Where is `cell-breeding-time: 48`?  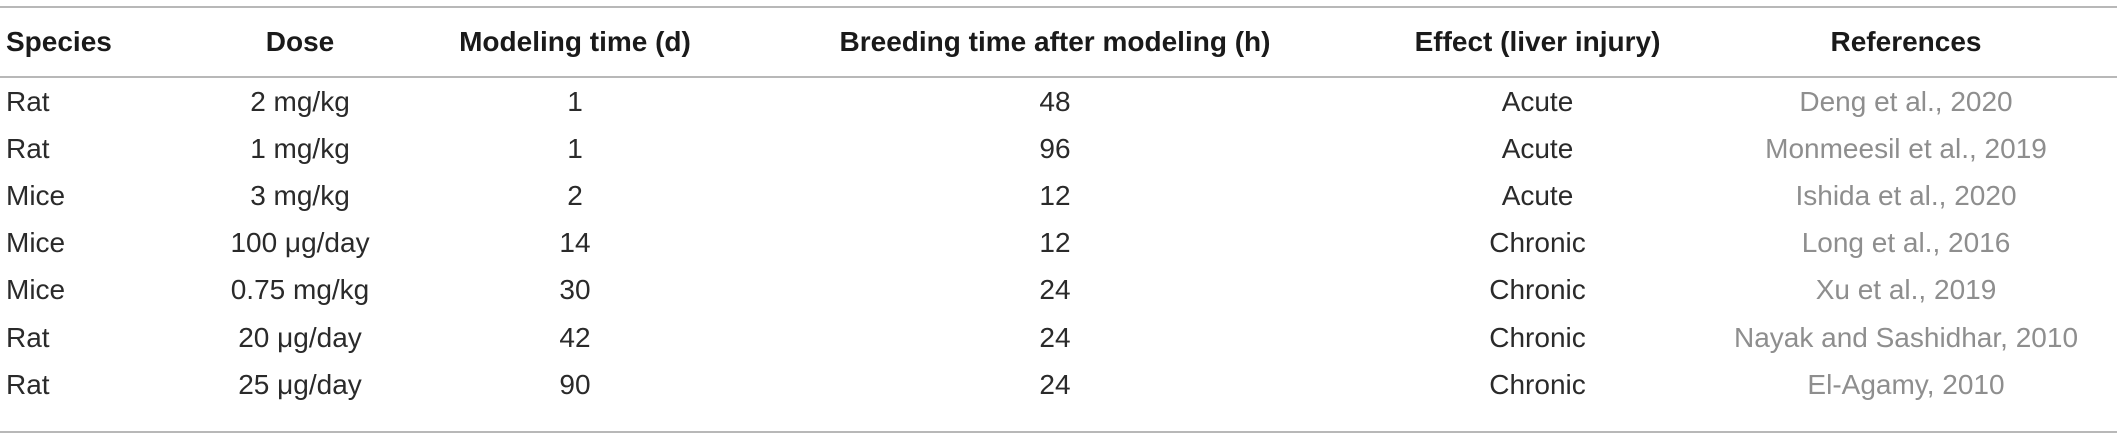 cell-breeding-time: 48 is located at coordinates (1055, 101).